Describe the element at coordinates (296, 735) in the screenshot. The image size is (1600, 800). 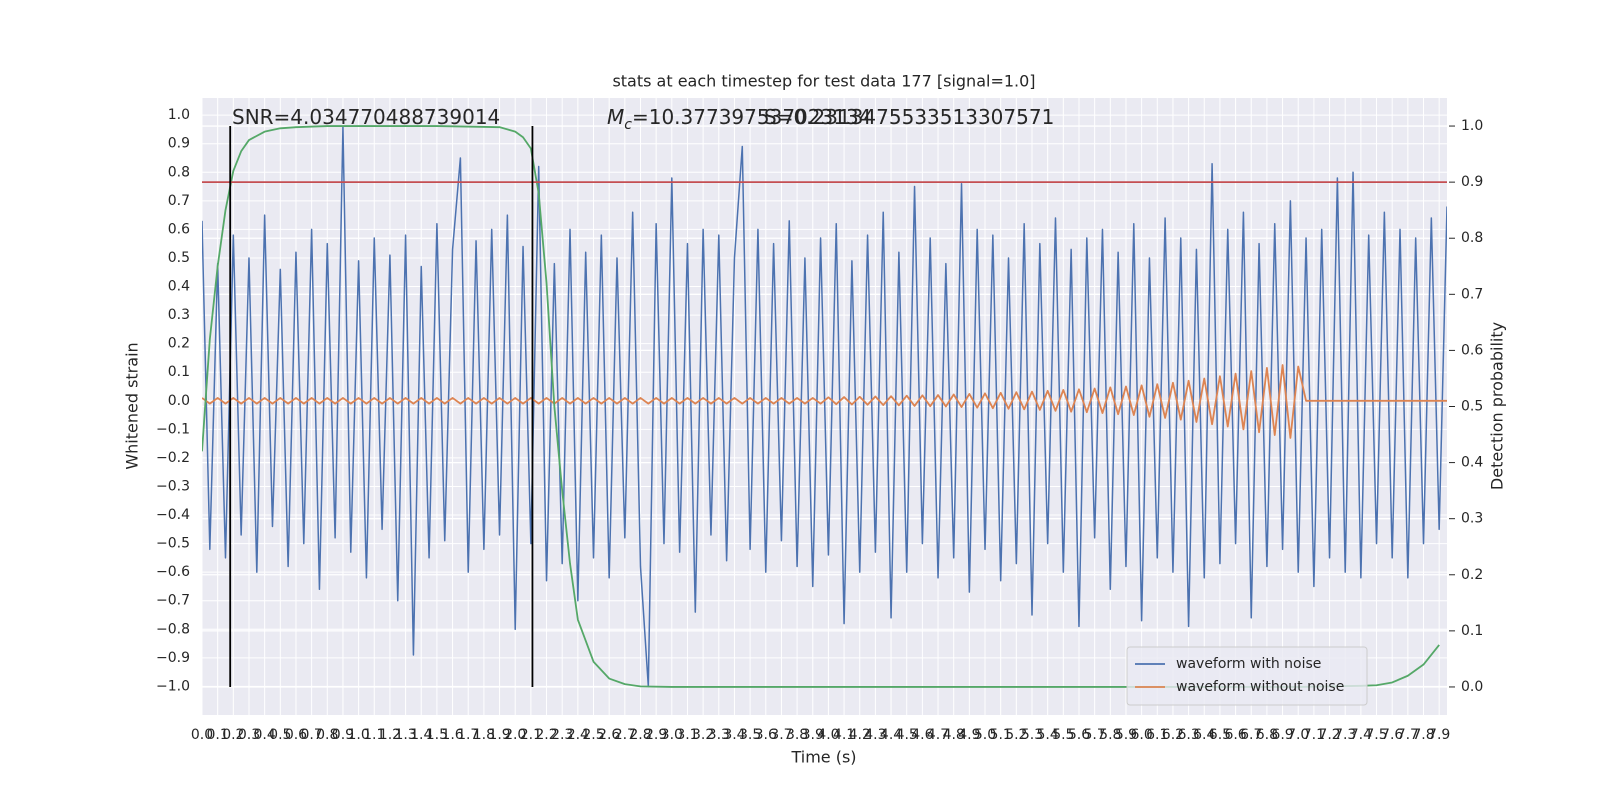
I see `x-tick-label: 0.6` at that location.